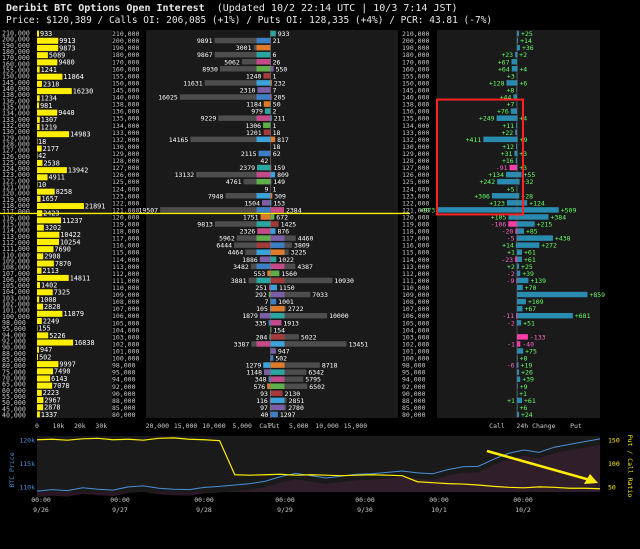  Describe the element at coordinates (125, 154) in the screenshot. I see `strike-label-mid: 129,000` at that location.